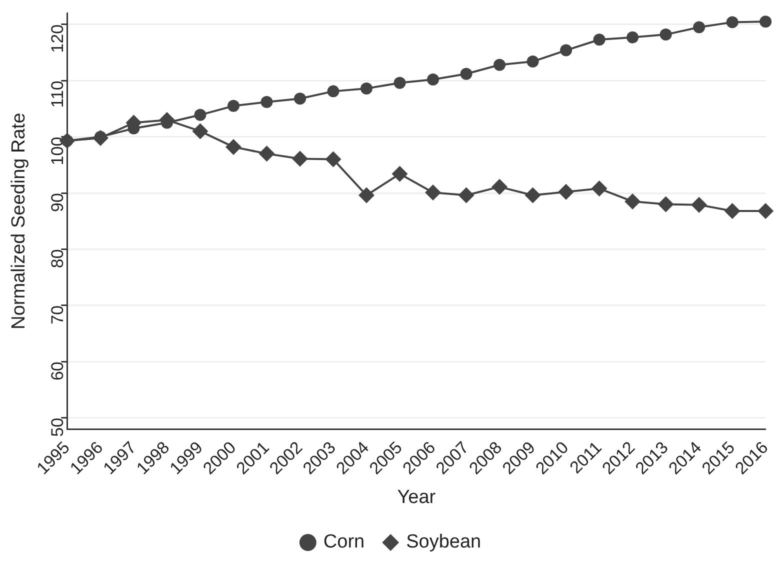 Image resolution: width=783 pixels, height=562 pixels. Describe the element at coordinates (57, 314) in the screenshot. I see `y-tick-label: 70` at that location.